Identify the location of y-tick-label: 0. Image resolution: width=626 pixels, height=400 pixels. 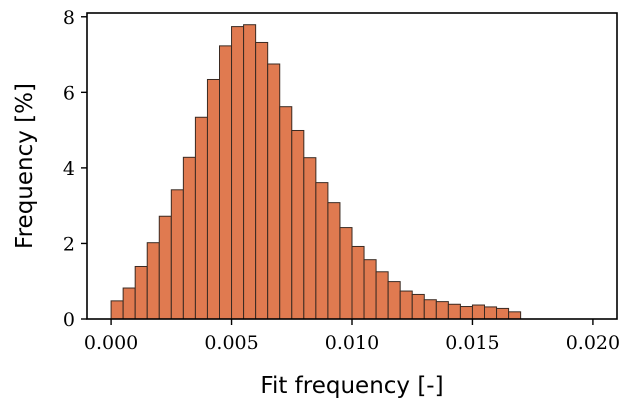
(69, 320).